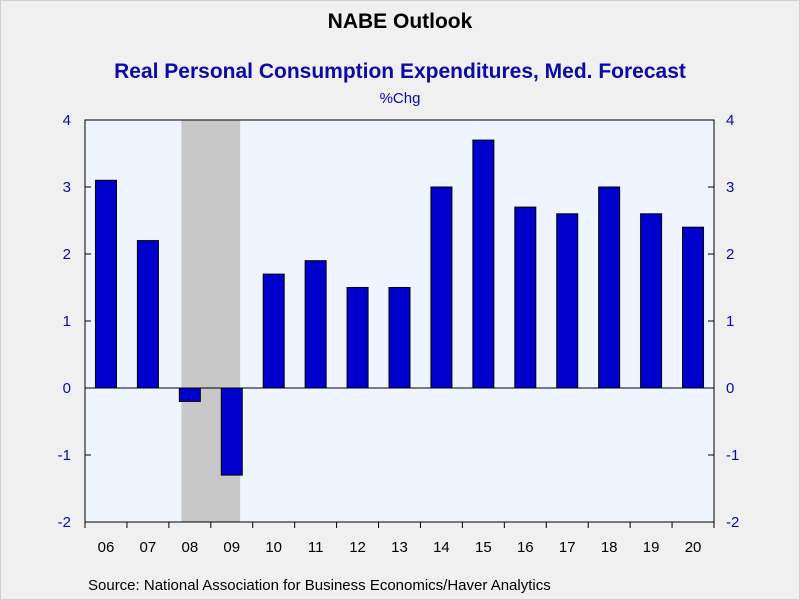  I want to click on x-tick-label-09: 09, so click(231, 547).